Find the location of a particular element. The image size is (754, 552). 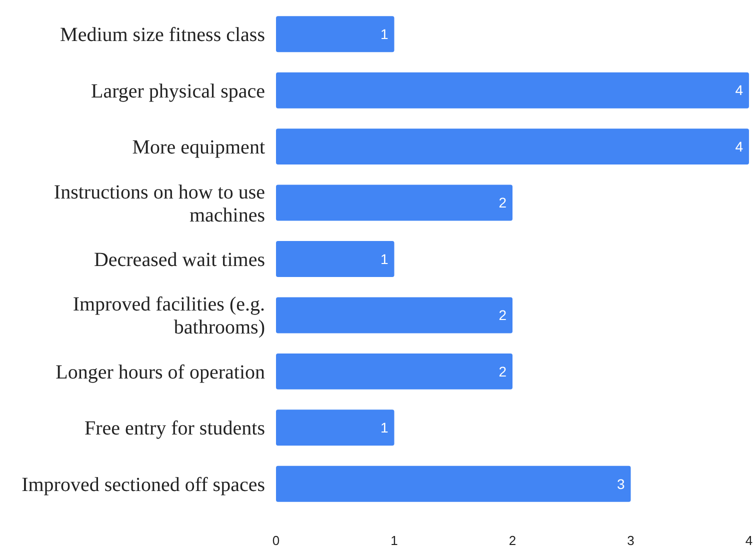

y-tick-label: Instructions on how to use machines is located at coordinates (160, 203).